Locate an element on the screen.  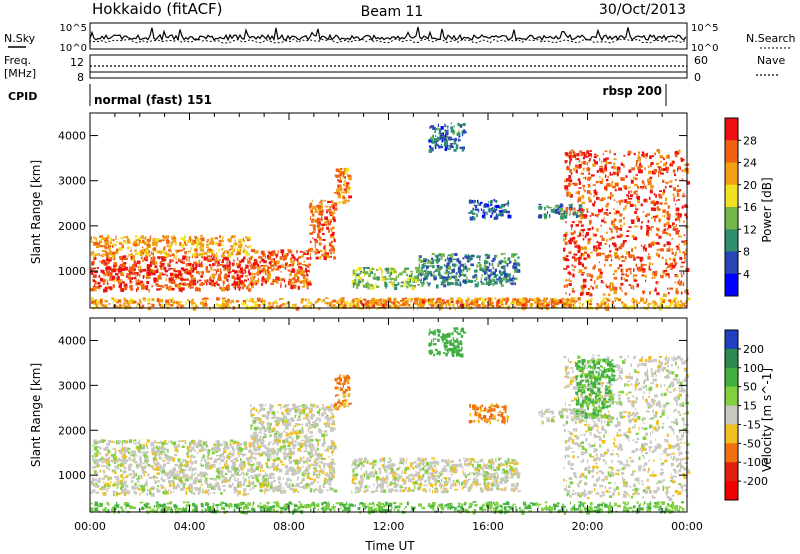
nave-label: Nave is located at coordinates (771, 60).